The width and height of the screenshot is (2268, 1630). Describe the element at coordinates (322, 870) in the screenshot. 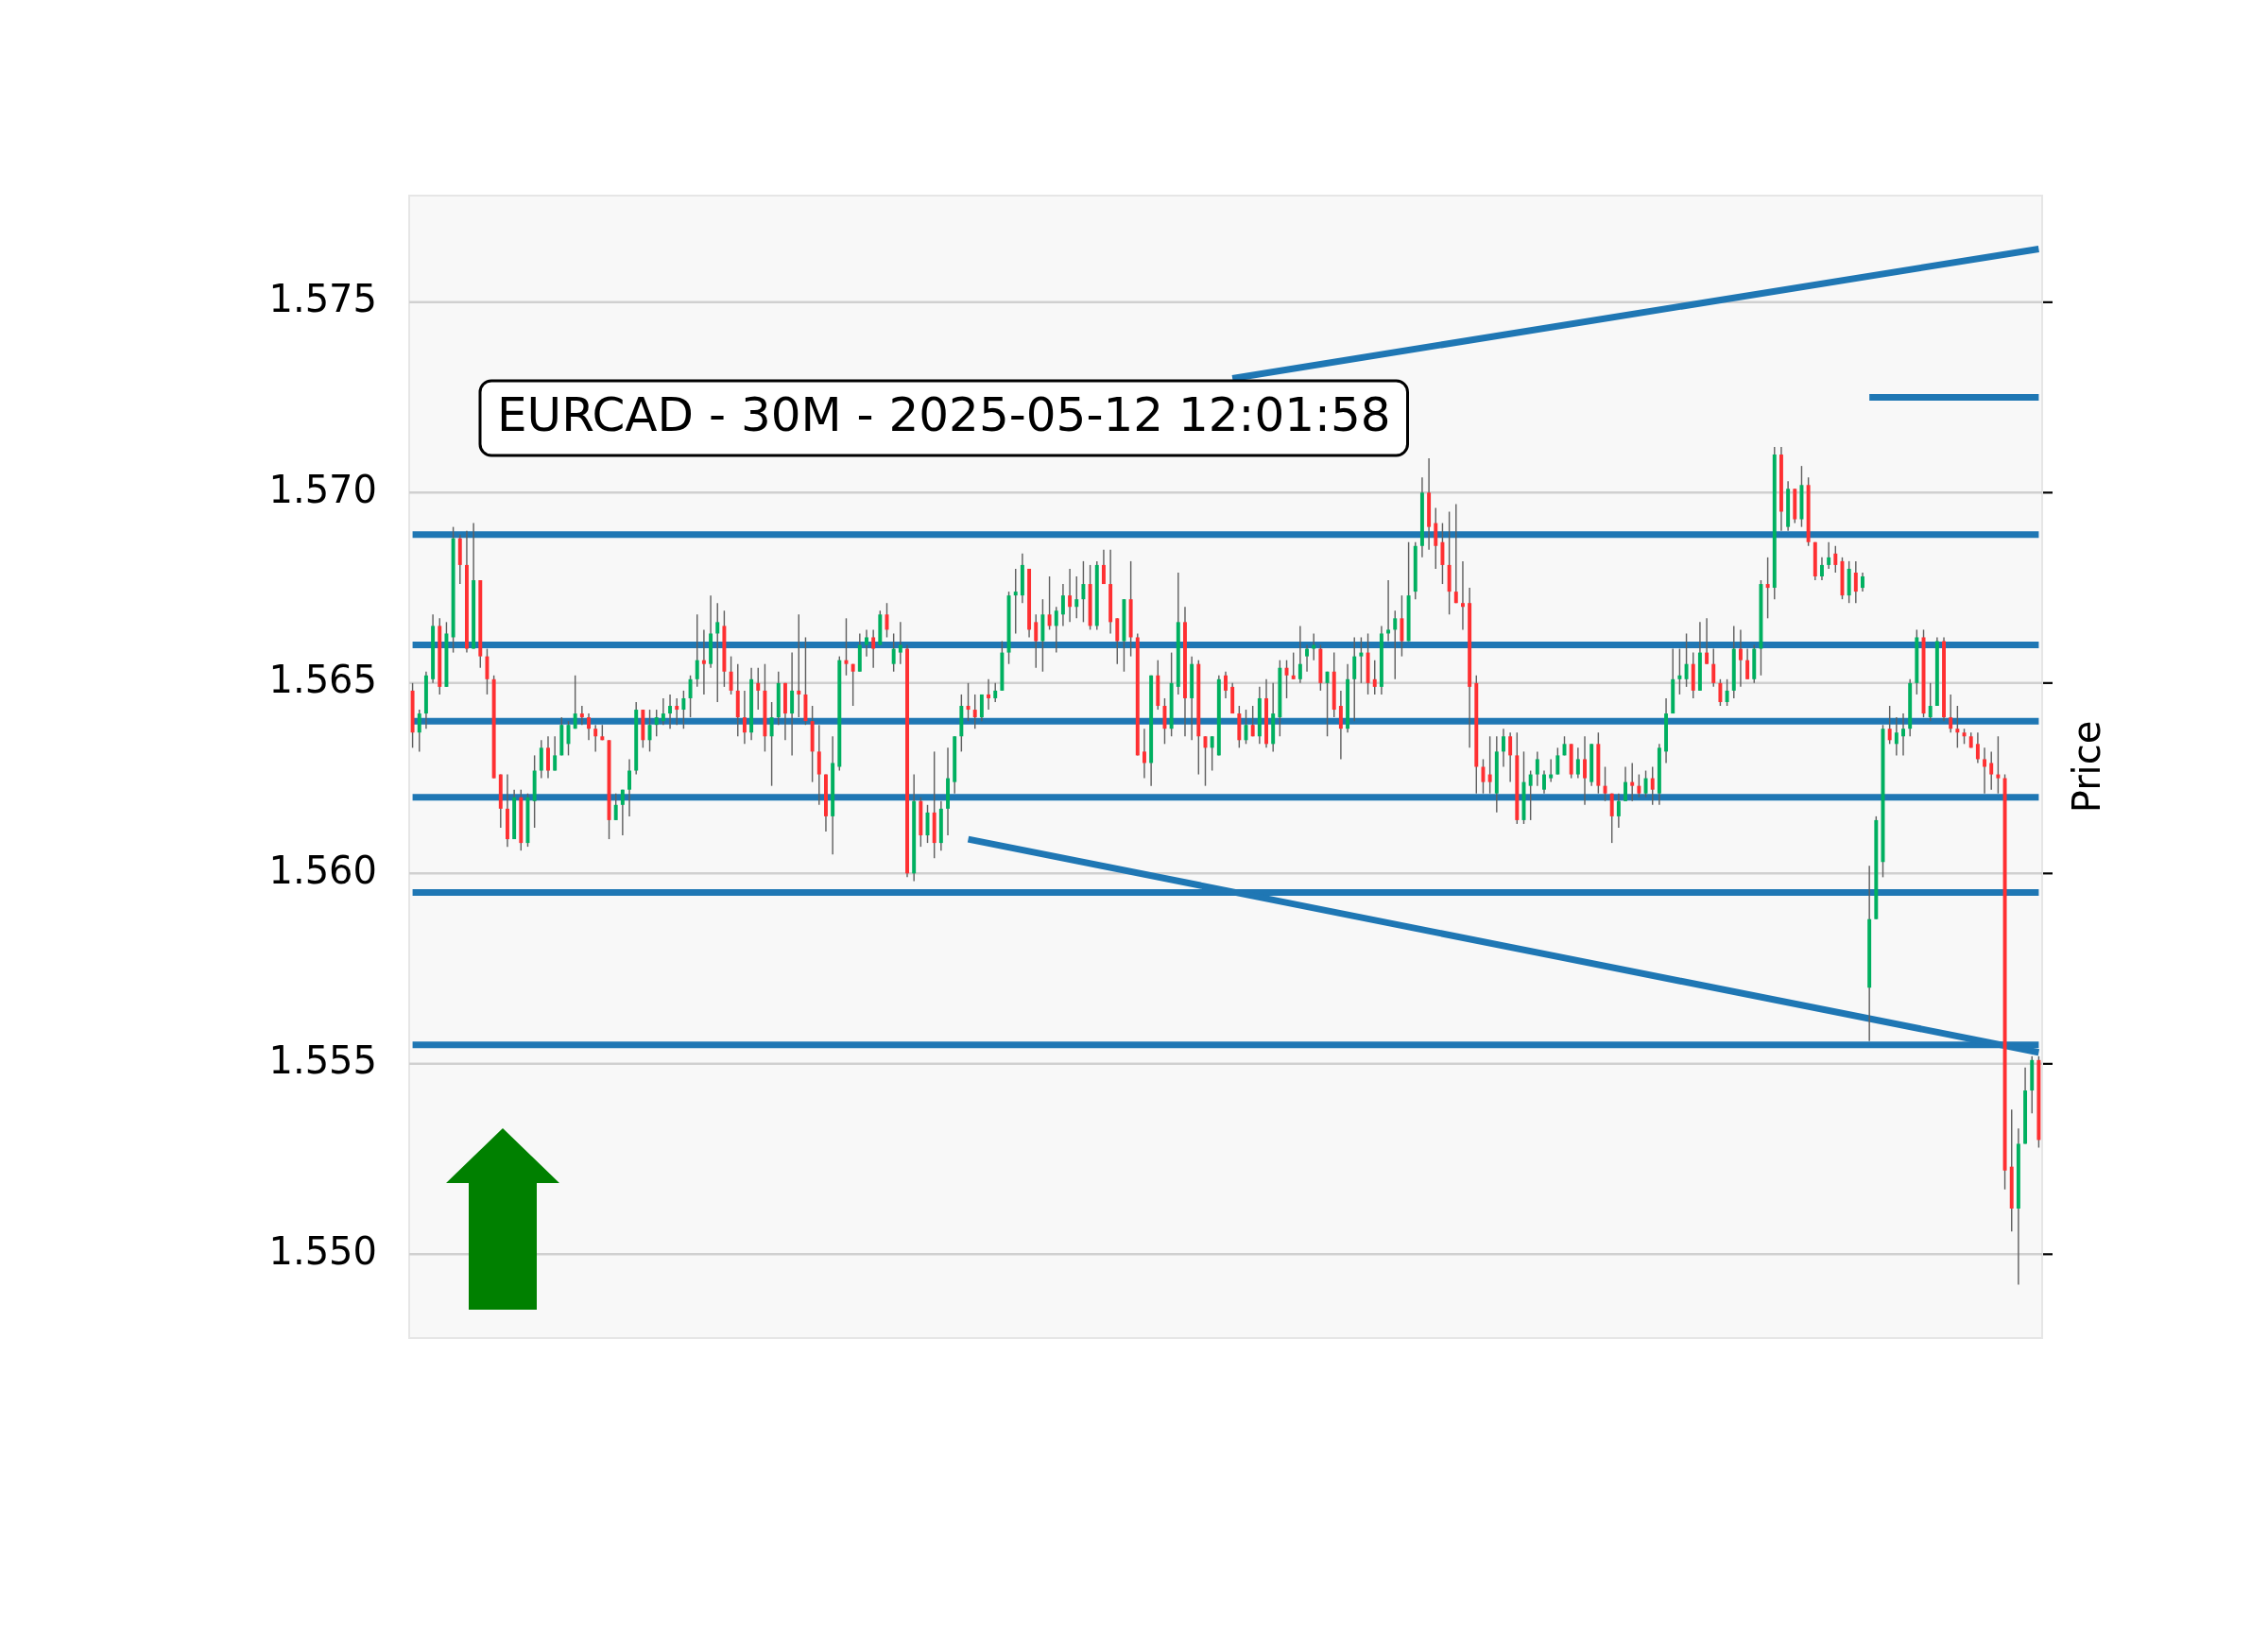

I see `y-tick-label: 1.560` at that location.